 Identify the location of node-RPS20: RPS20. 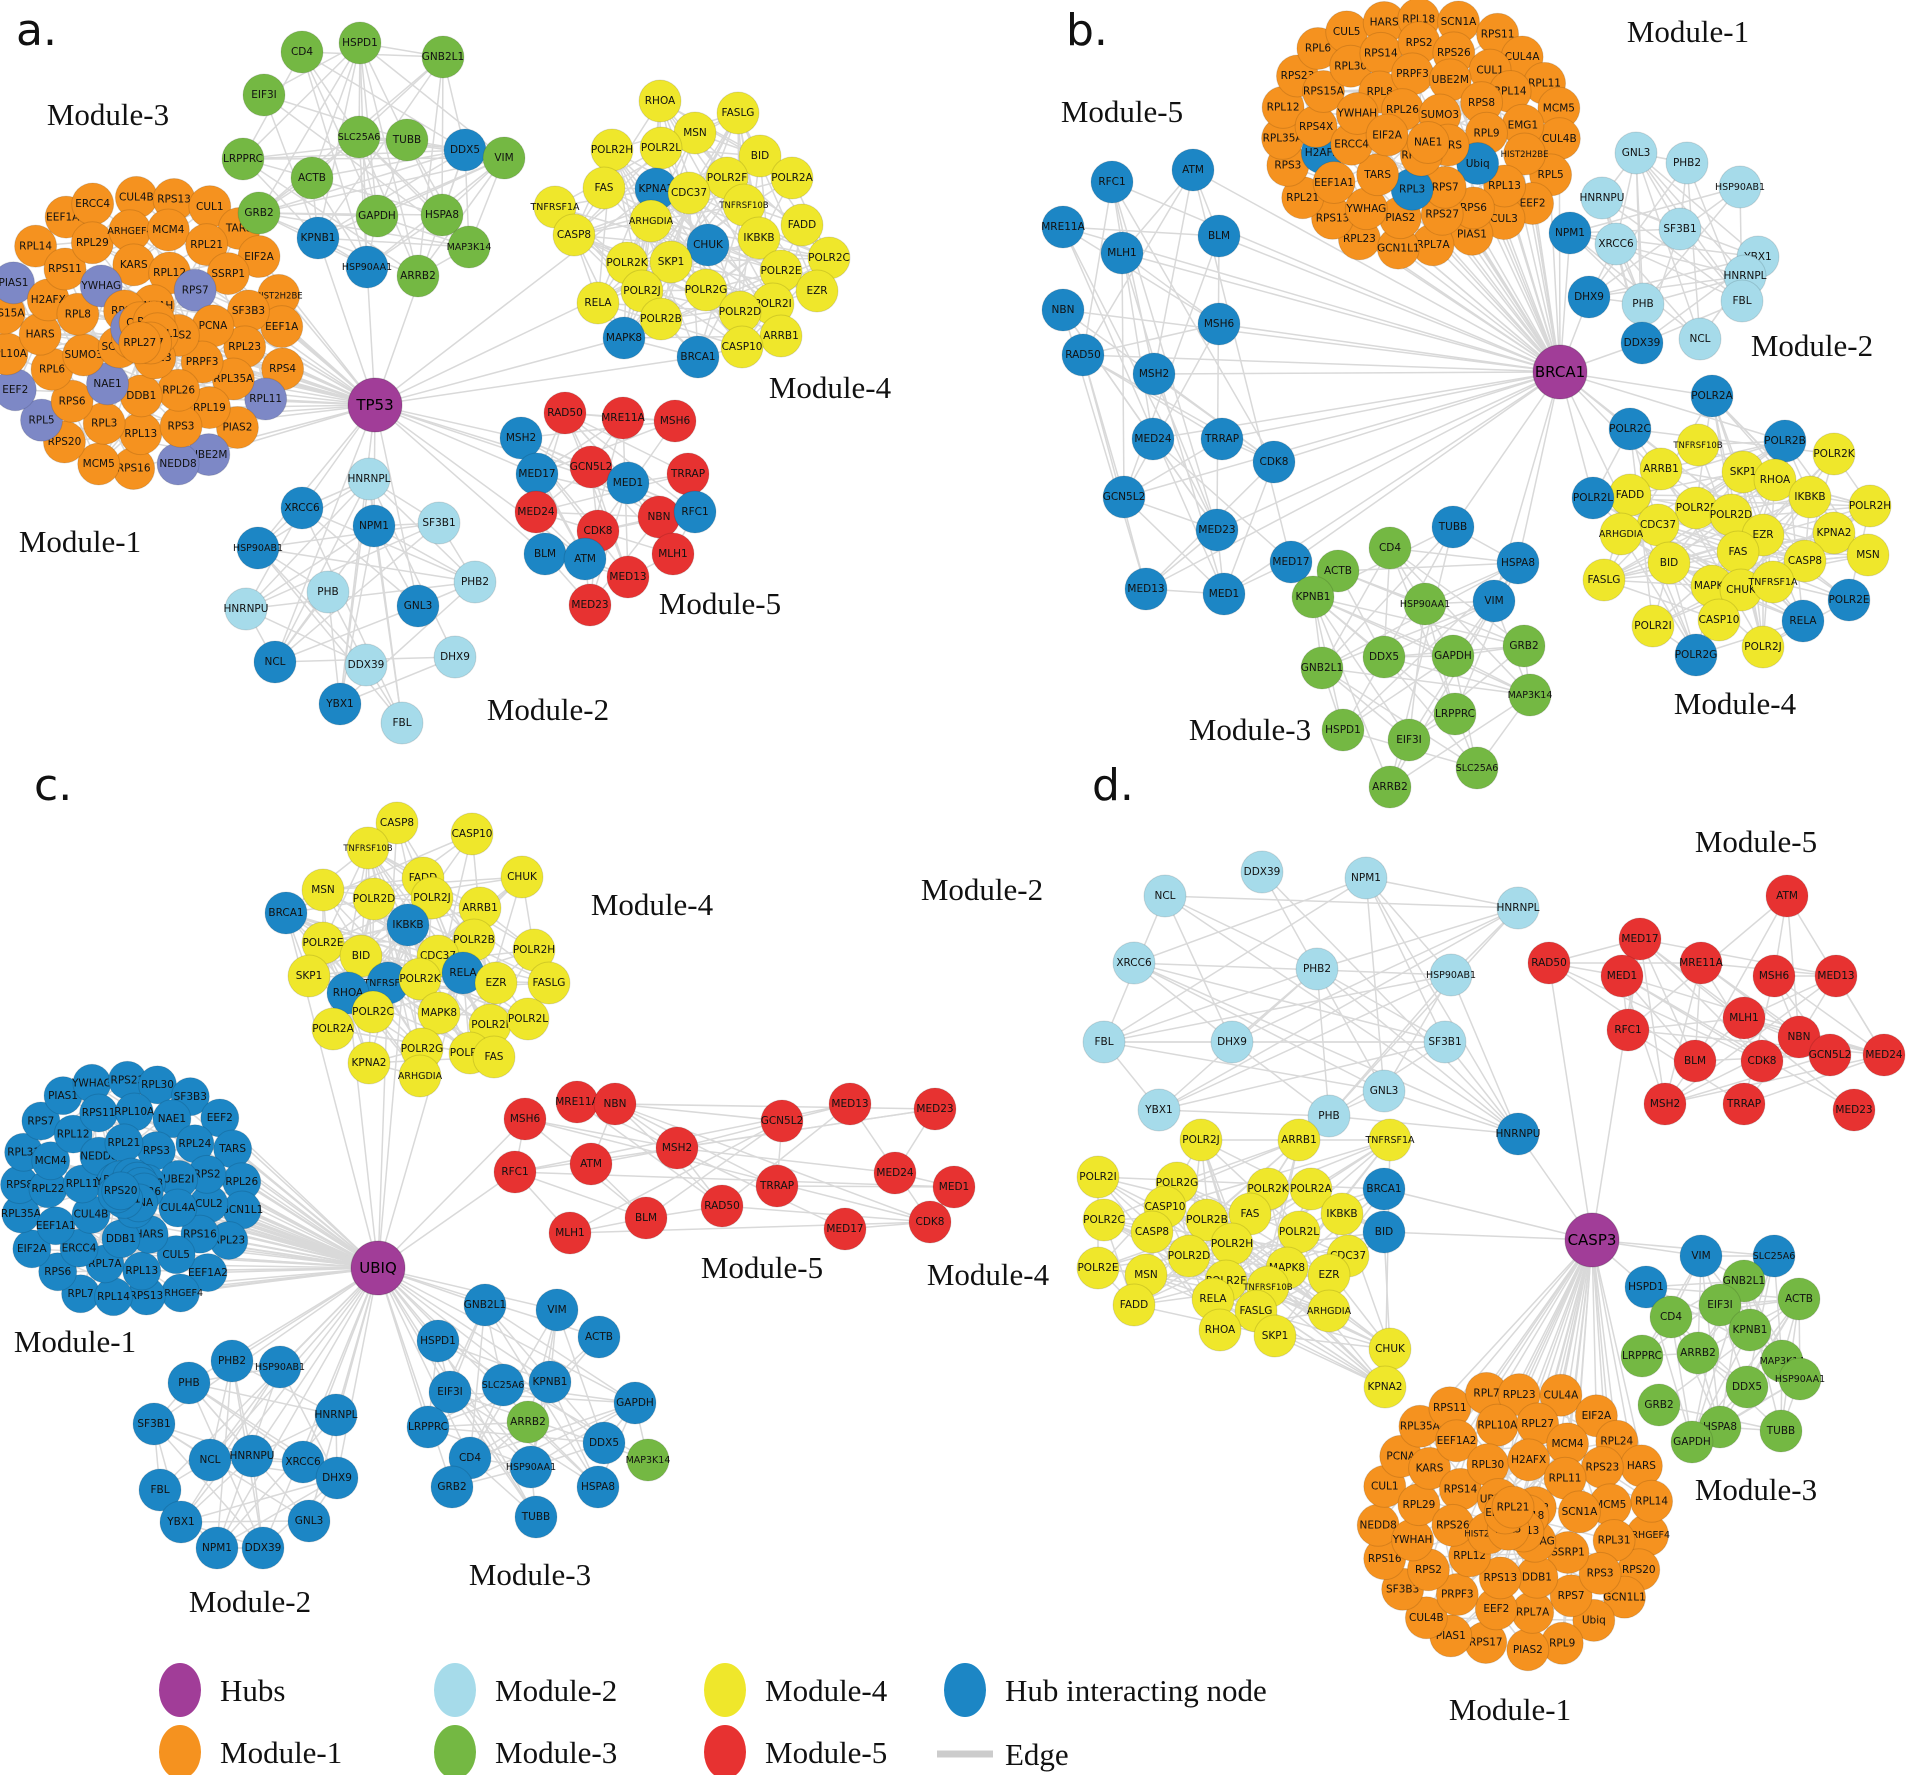
(121, 1191).